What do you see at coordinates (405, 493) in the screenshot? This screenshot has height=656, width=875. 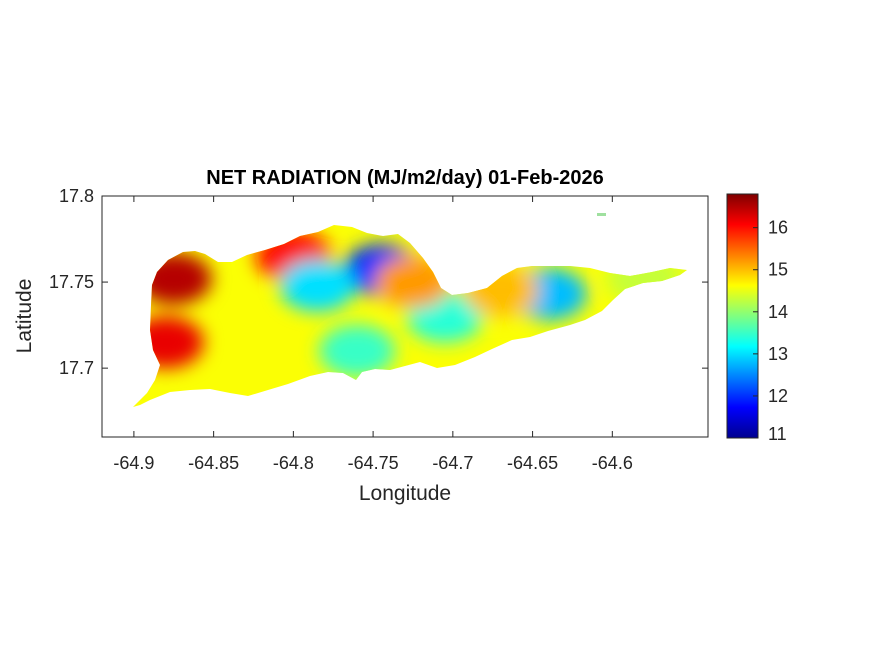 I see `x-axis-label: Longitude` at bounding box center [405, 493].